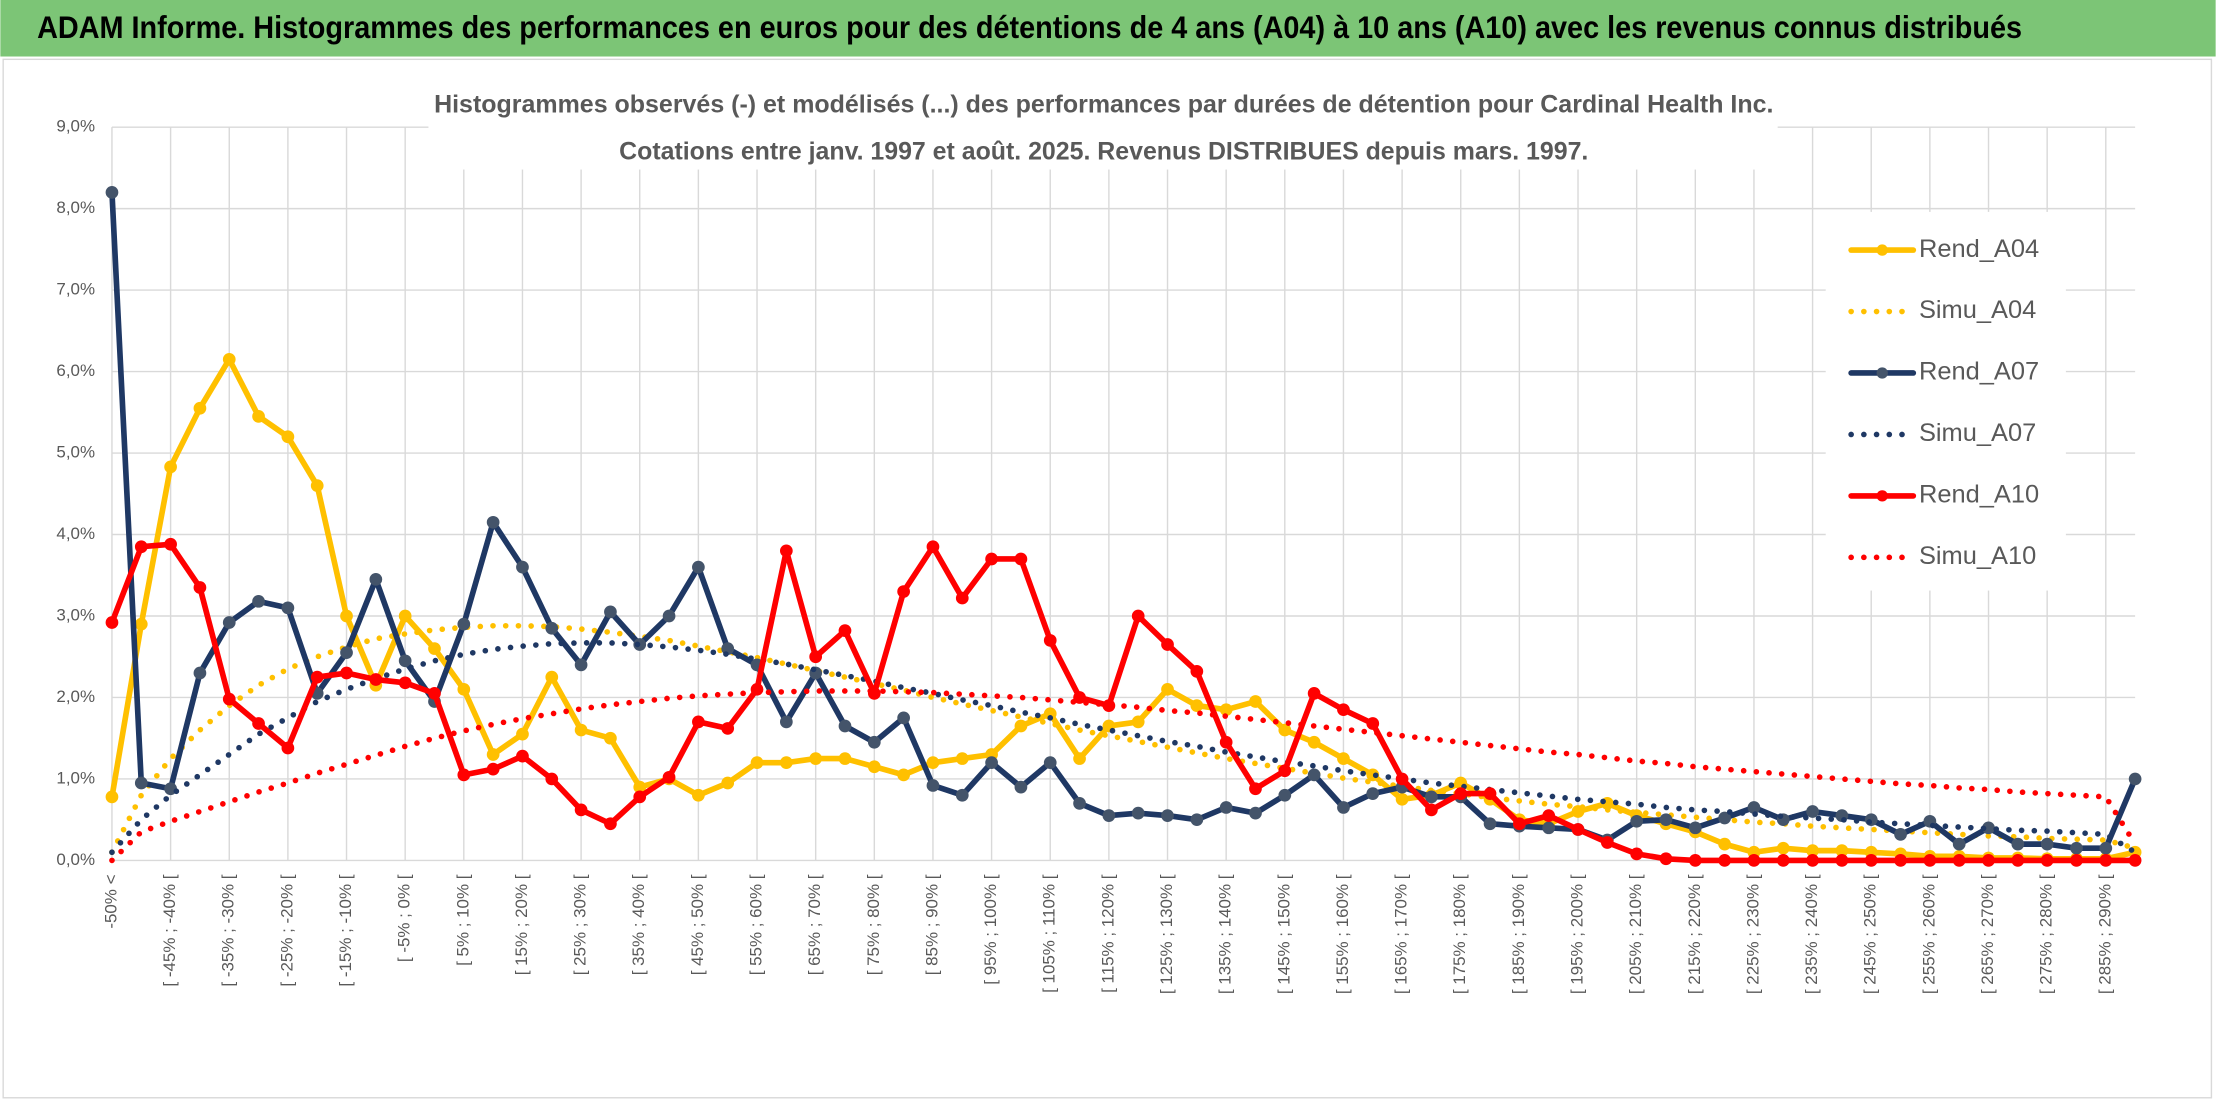  What do you see at coordinates (1977, 310) in the screenshot?
I see `legend-label: Simu_A04` at bounding box center [1977, 310].